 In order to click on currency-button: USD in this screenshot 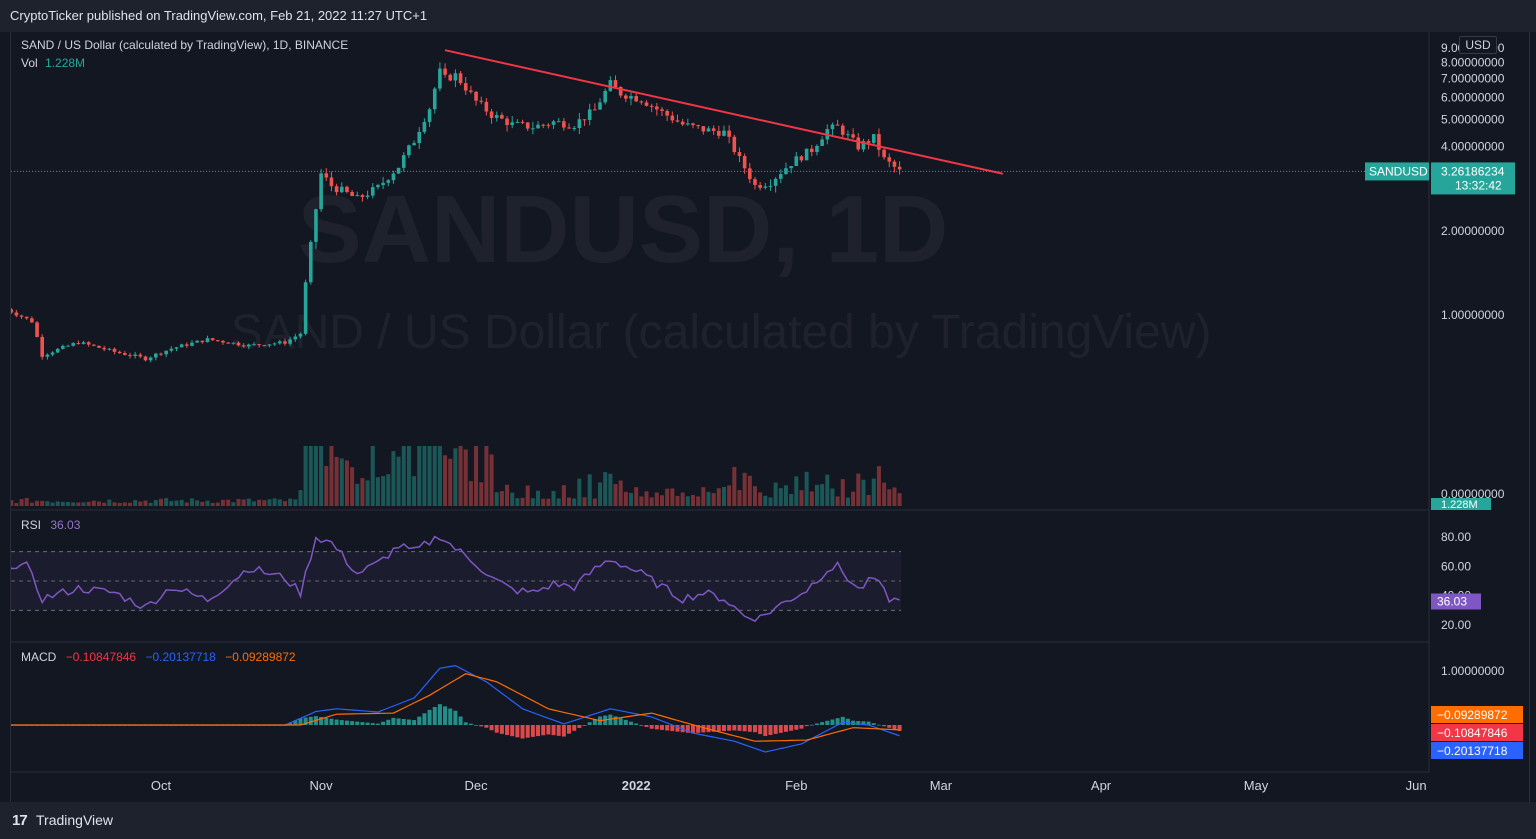, I will do `click(1478, 45)`.